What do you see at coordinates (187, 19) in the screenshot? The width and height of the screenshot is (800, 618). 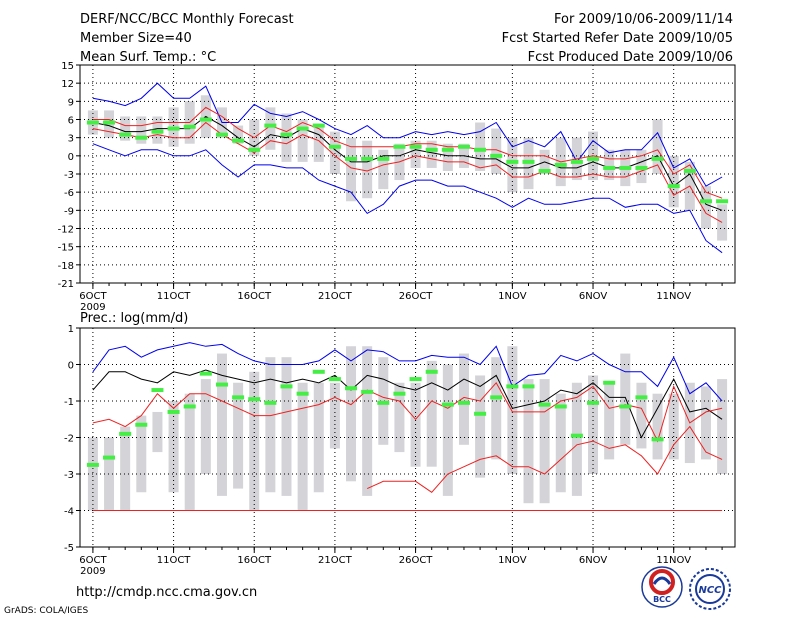 I see `figure-title: DERF/NCC/BCC Monthly Forecast` at bounding box center [187, 19].